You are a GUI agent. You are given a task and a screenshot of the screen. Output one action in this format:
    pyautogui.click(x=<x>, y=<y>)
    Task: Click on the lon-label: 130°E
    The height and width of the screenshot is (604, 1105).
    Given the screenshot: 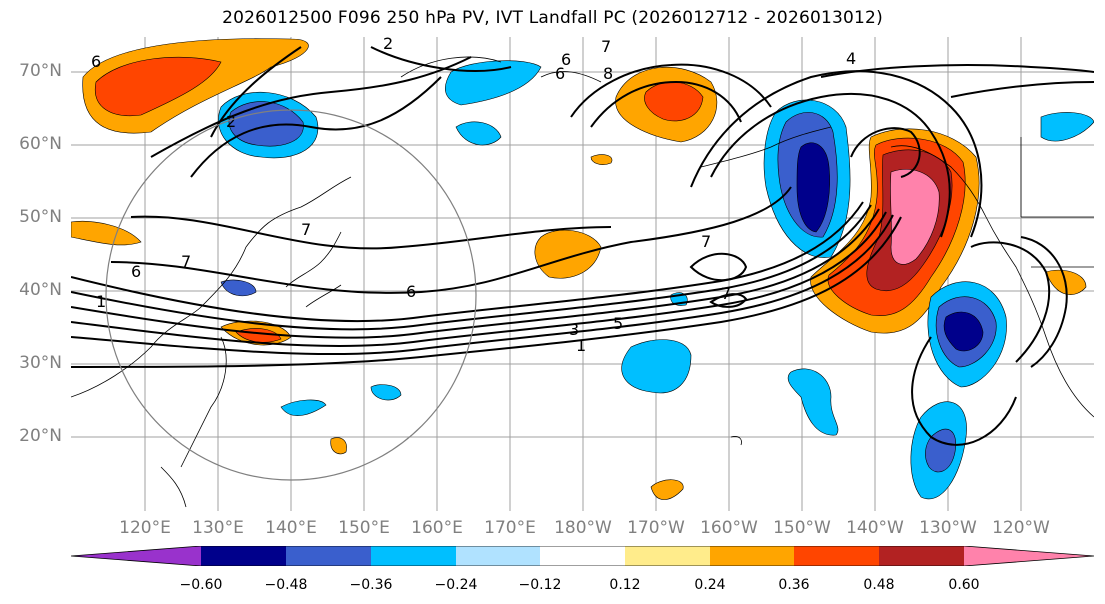 What is the action you would take?
    pyautogui.click(x=218, y=528)
    